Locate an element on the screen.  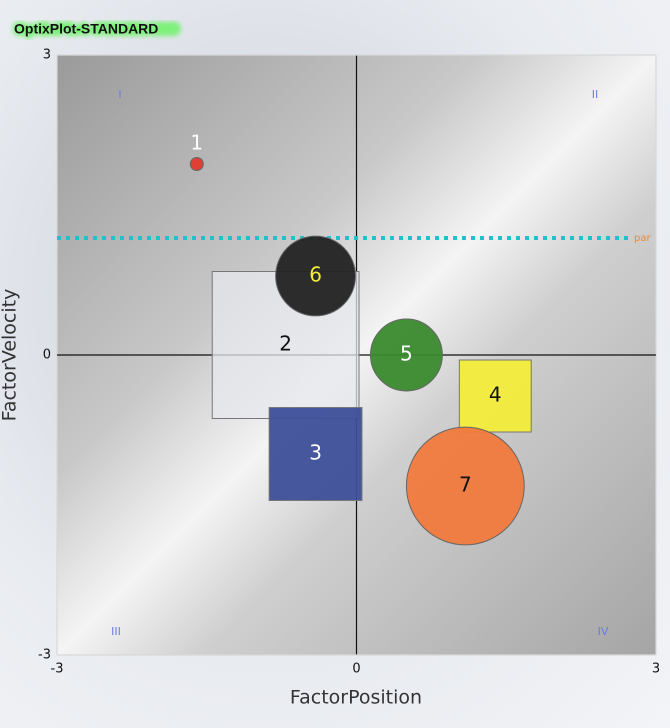
y-tick-label: -3 is located at coordinates (44, 655).